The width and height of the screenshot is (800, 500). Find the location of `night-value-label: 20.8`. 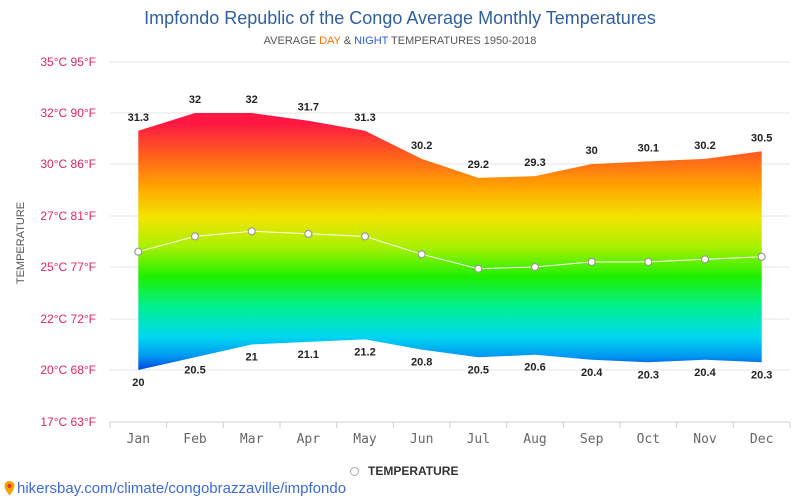

night-value-label: 20.8 is located at coordinates (421, 363).